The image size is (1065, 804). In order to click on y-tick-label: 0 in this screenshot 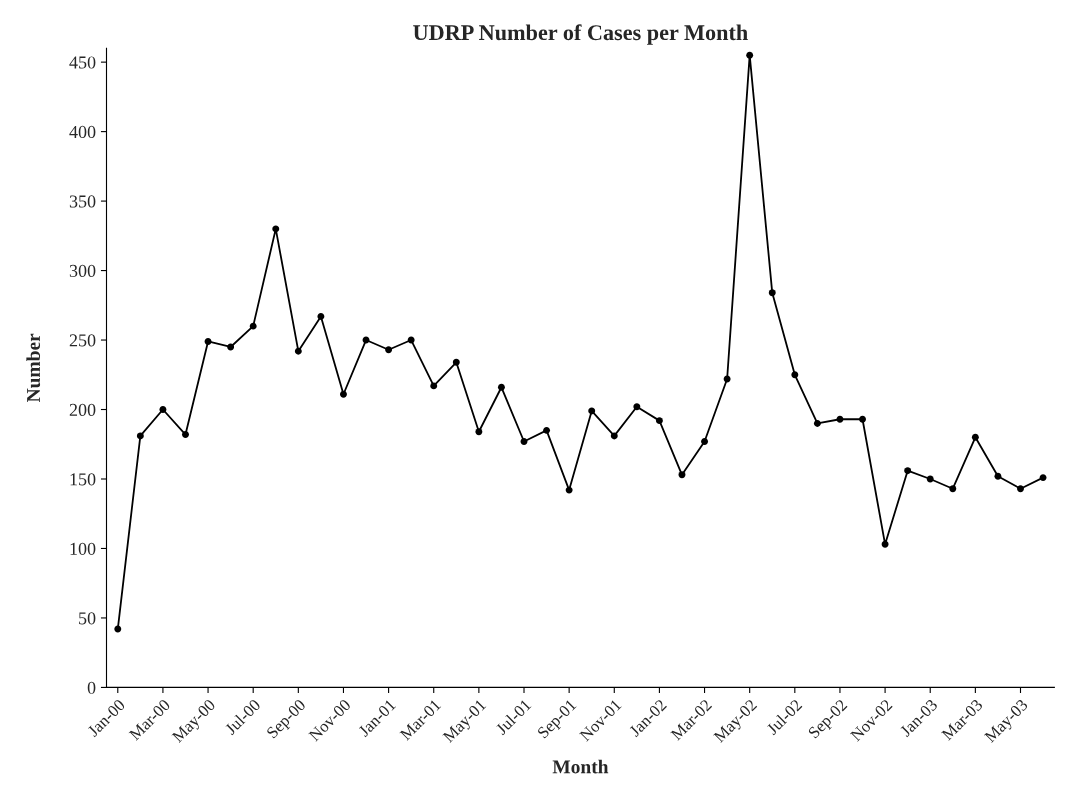, I will do `click(91, 687)`.